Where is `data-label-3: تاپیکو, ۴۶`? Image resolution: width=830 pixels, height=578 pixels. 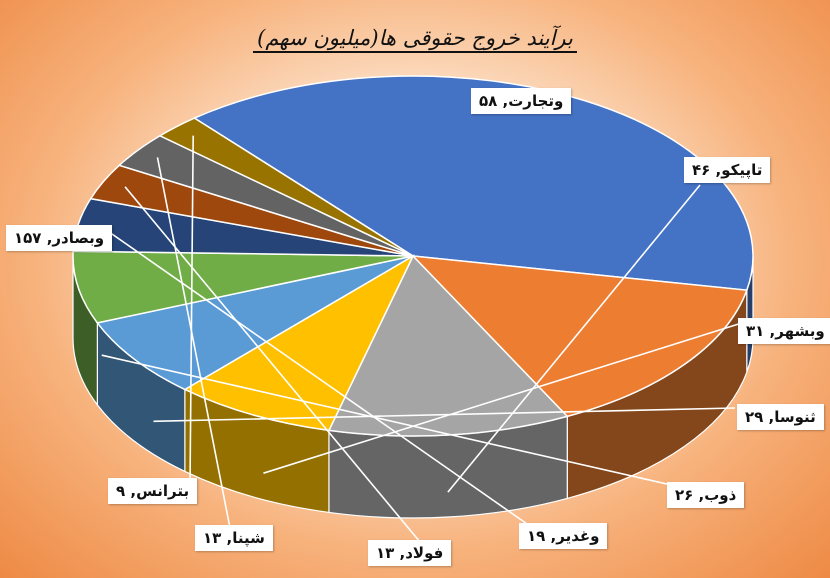
data-label-3: تاپیکو, ۴۶ is located at coordinates (727, 170).